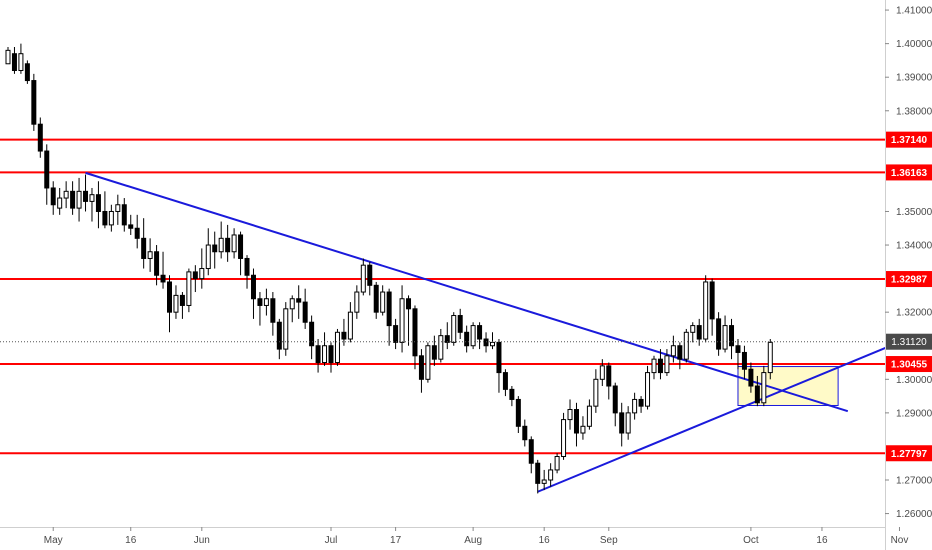 The height and width of the screenshot is (550, 932). Describe the element at coordinates (914, 44) in the screenshot. I see `y-tick-label: 1.40000` at that location.